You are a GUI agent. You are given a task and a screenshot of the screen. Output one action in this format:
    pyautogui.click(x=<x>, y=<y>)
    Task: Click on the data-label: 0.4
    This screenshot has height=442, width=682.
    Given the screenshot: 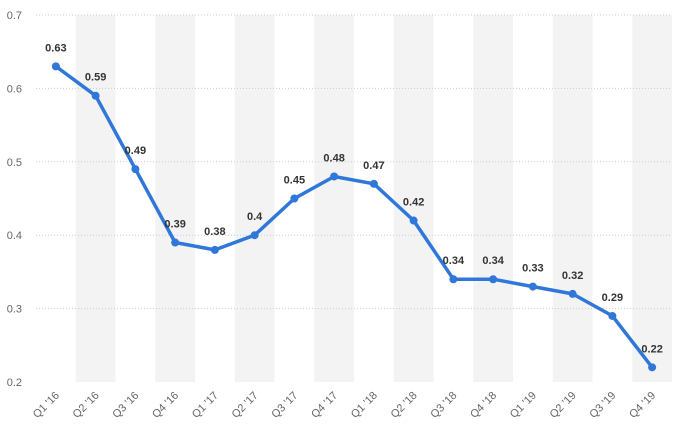 What is the action you would take?
    pyautogui.click(x=255, y=217)
    